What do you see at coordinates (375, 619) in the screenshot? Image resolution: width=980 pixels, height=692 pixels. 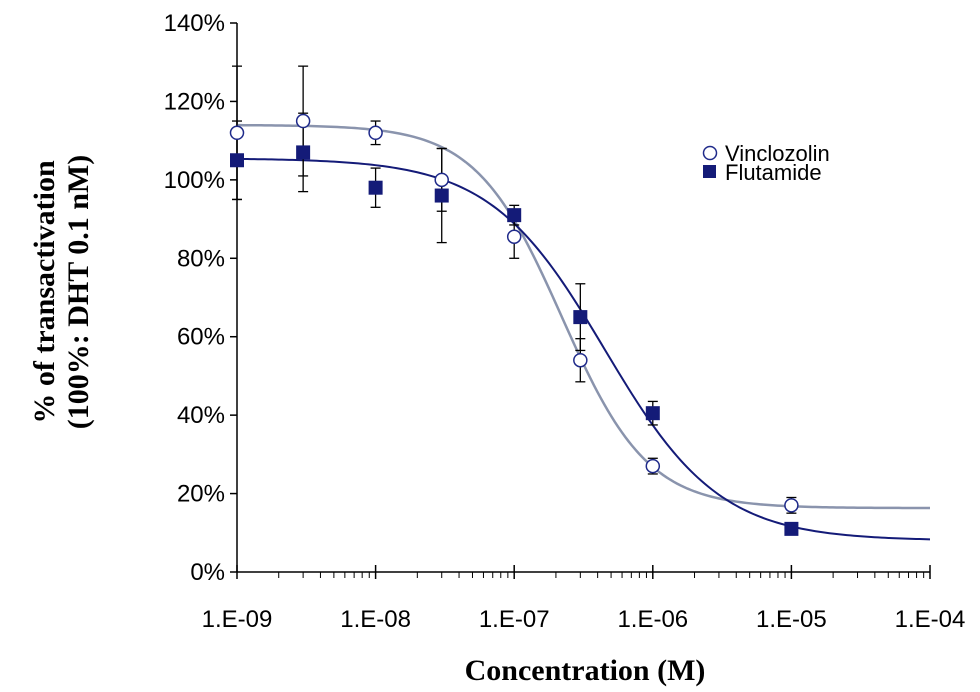 I see `x-tick-label: 1.E-08` at bounding box center [375, 619].